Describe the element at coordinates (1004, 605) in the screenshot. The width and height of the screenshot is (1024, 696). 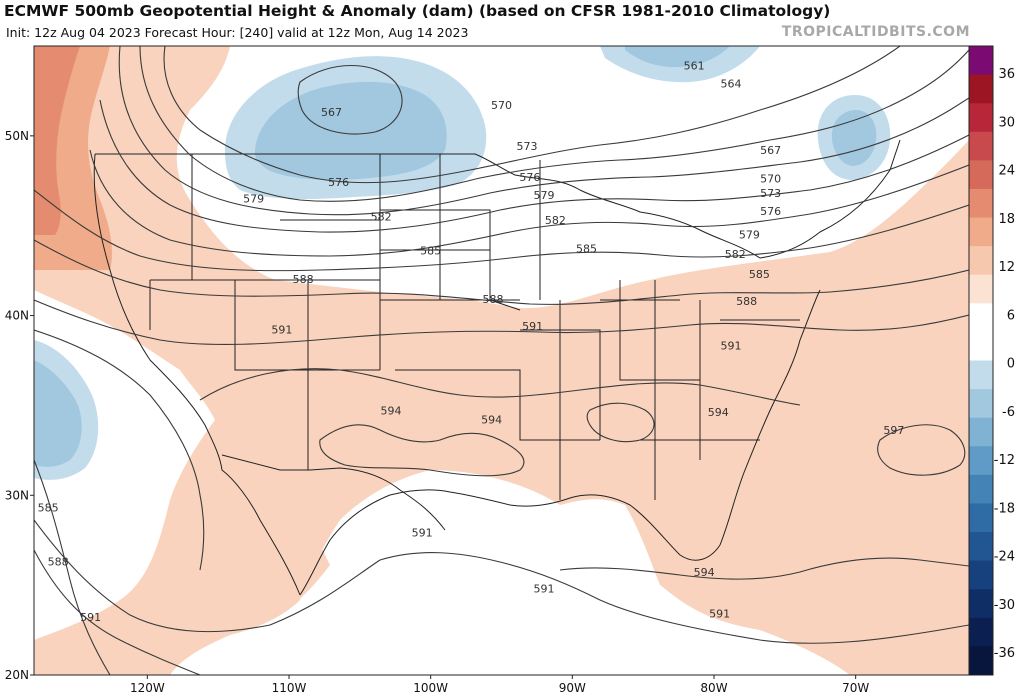
I see `colorbar-label: -30` at that location.